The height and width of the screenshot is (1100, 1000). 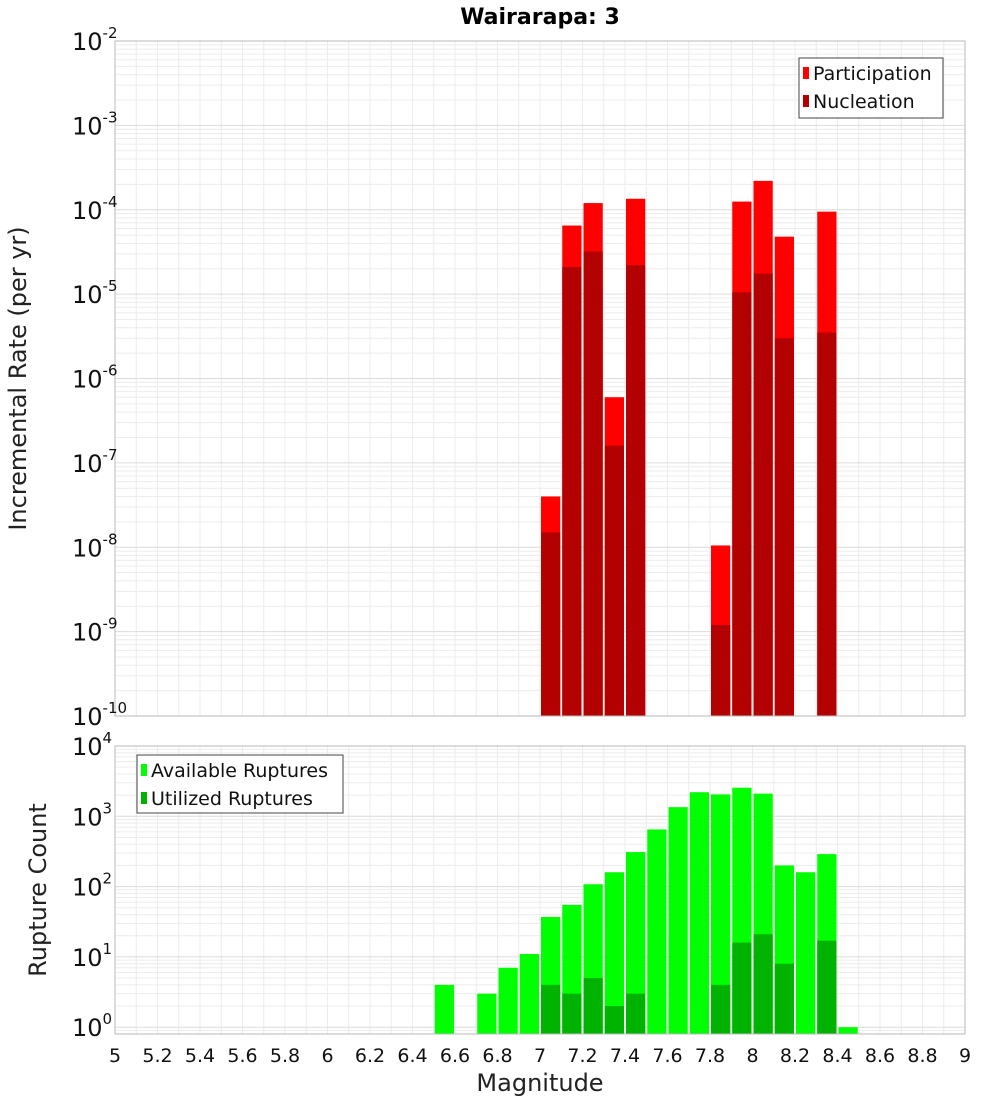 What do you see at coordinates (582, 1056) in the screenshot?
I see `x-tick-label: 7.2` at bounding box center [582, 1056].